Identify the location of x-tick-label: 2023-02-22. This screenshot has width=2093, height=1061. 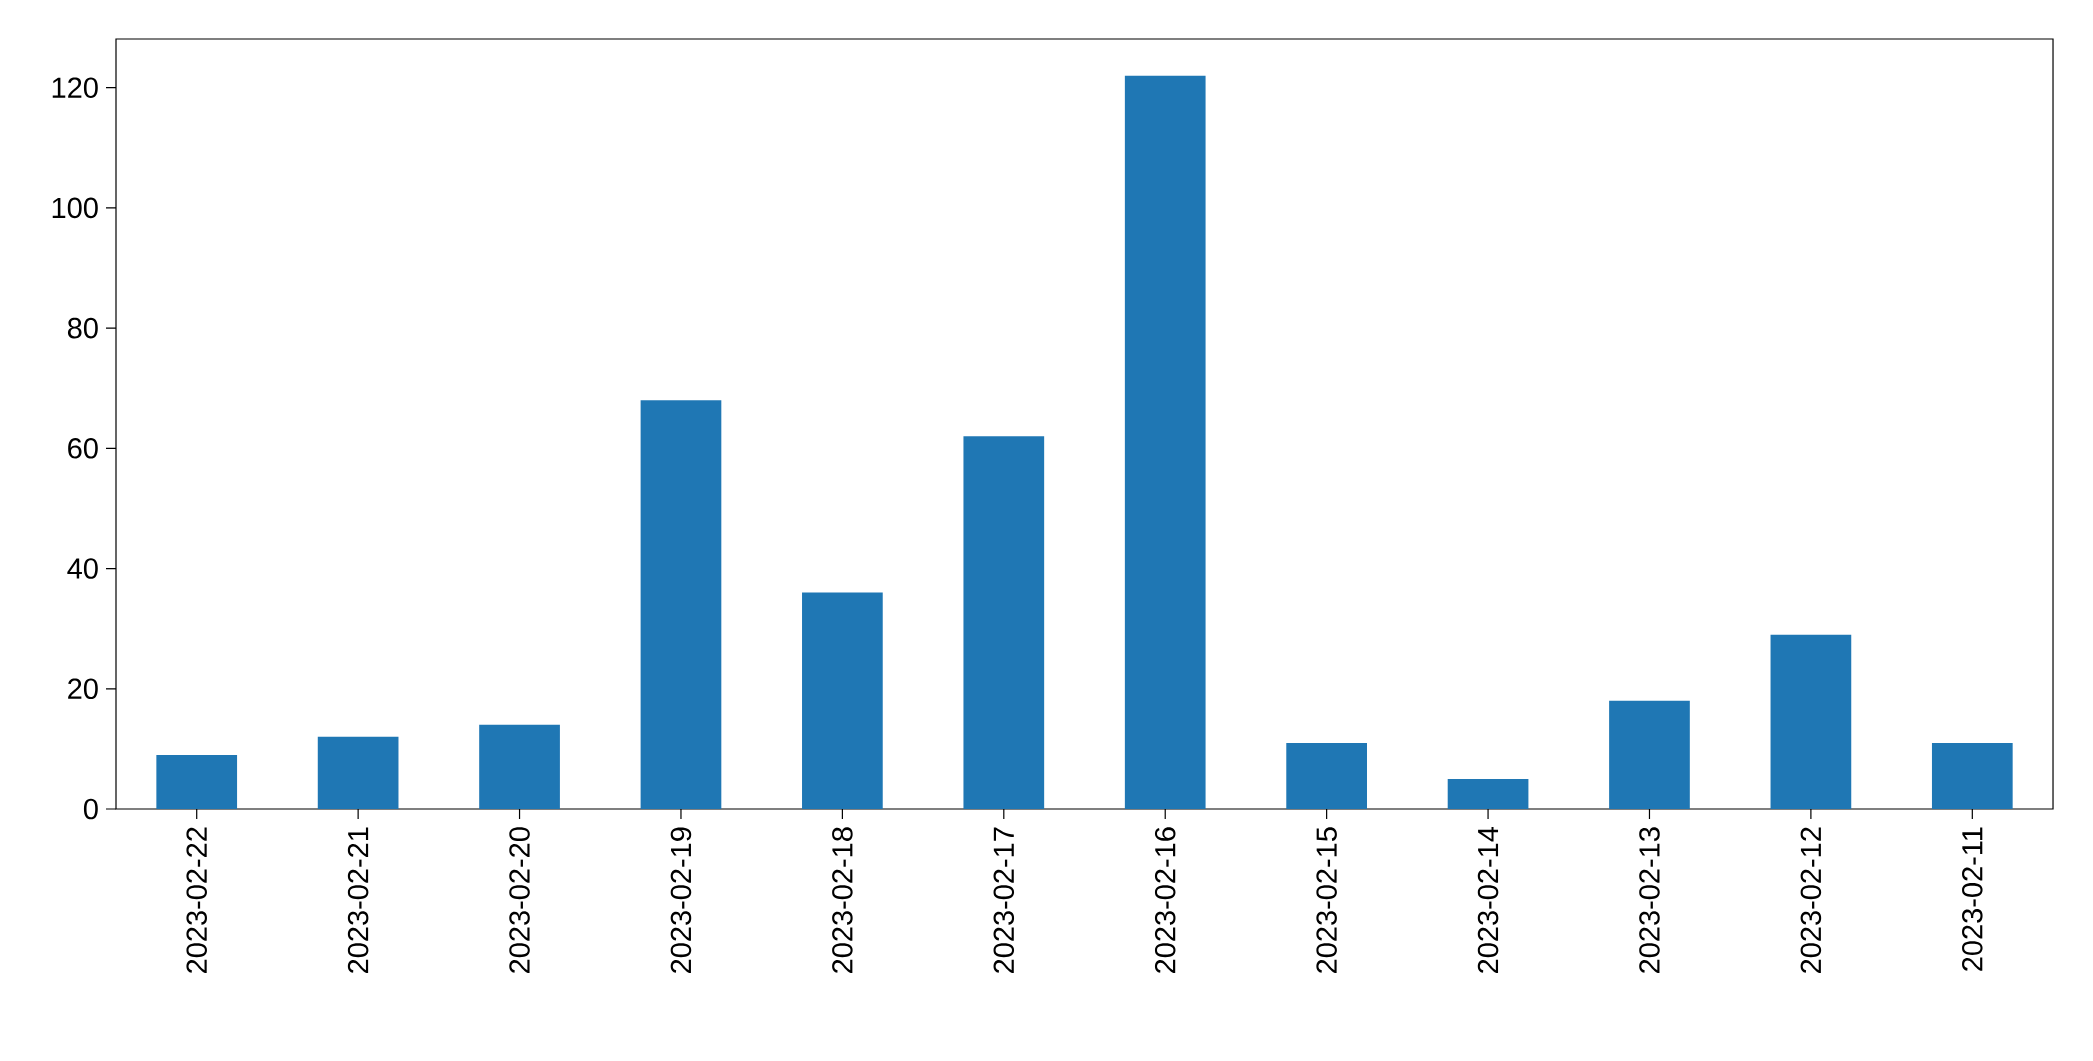
(196, 900).